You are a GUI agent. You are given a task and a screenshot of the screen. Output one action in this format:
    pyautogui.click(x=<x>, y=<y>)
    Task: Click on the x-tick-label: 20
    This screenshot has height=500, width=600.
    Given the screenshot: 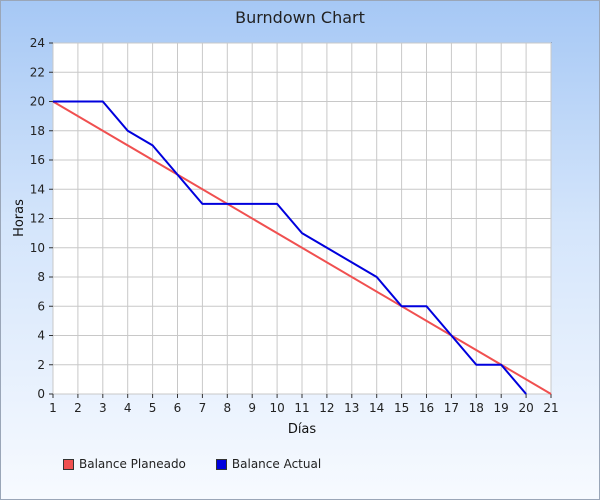 What is the action you would take?
    pyautogui.click(x=525, y=408)
    